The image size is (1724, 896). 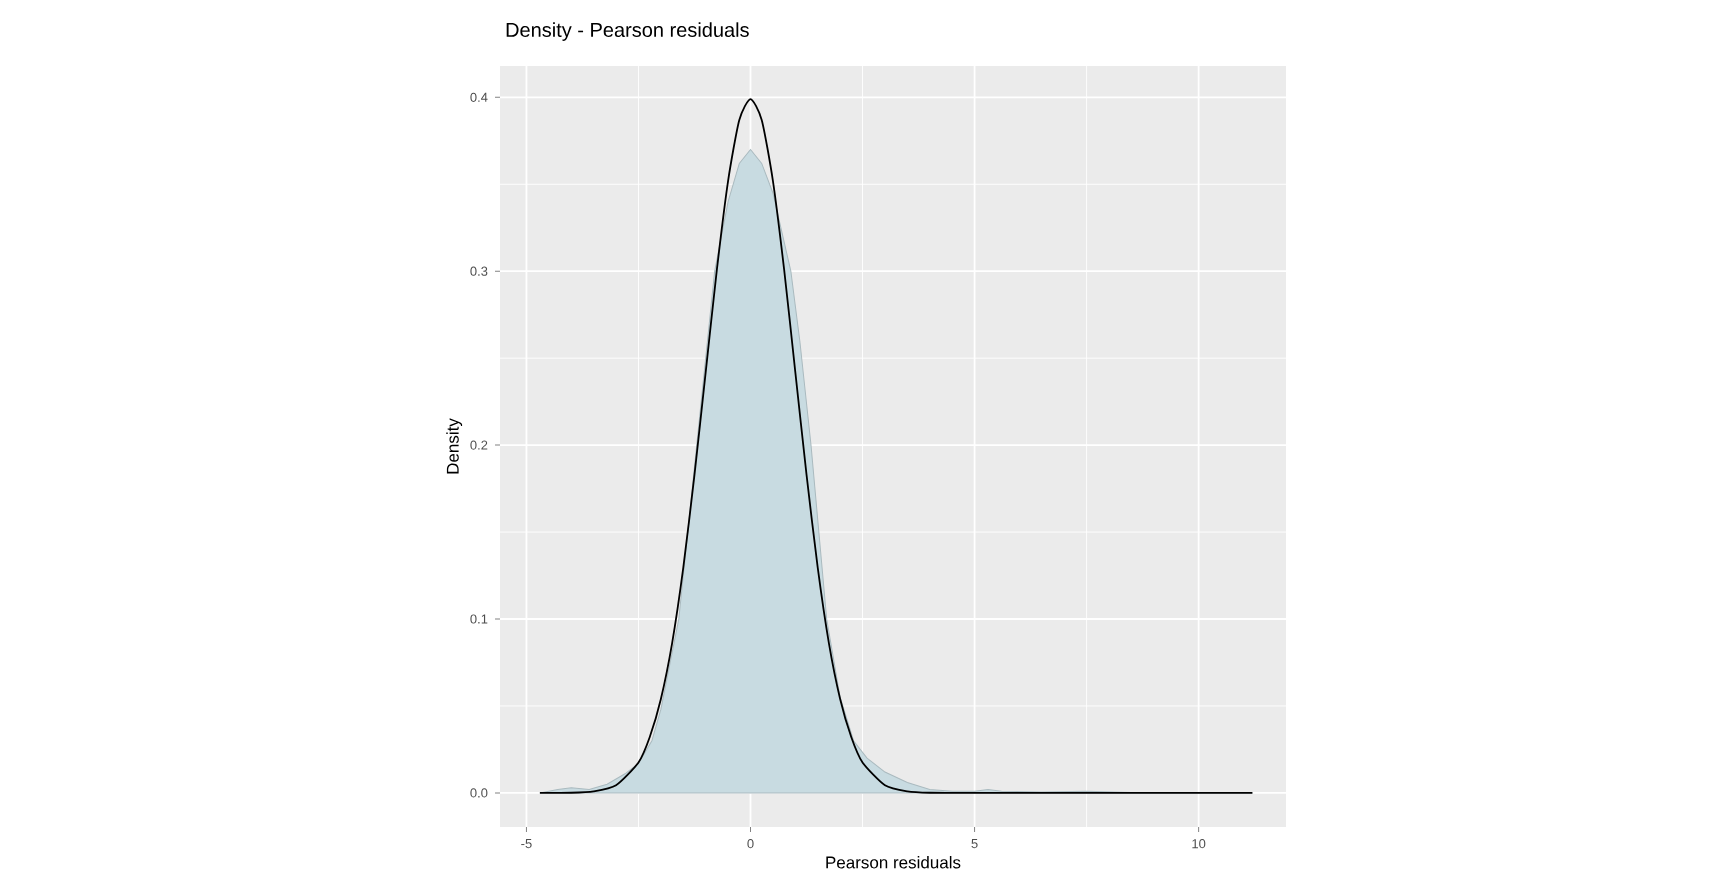 What do you see at coordinates (479, 793) in the screenshot?
I see `y-tick-label: 0.0` at bounding box center [479, 793].